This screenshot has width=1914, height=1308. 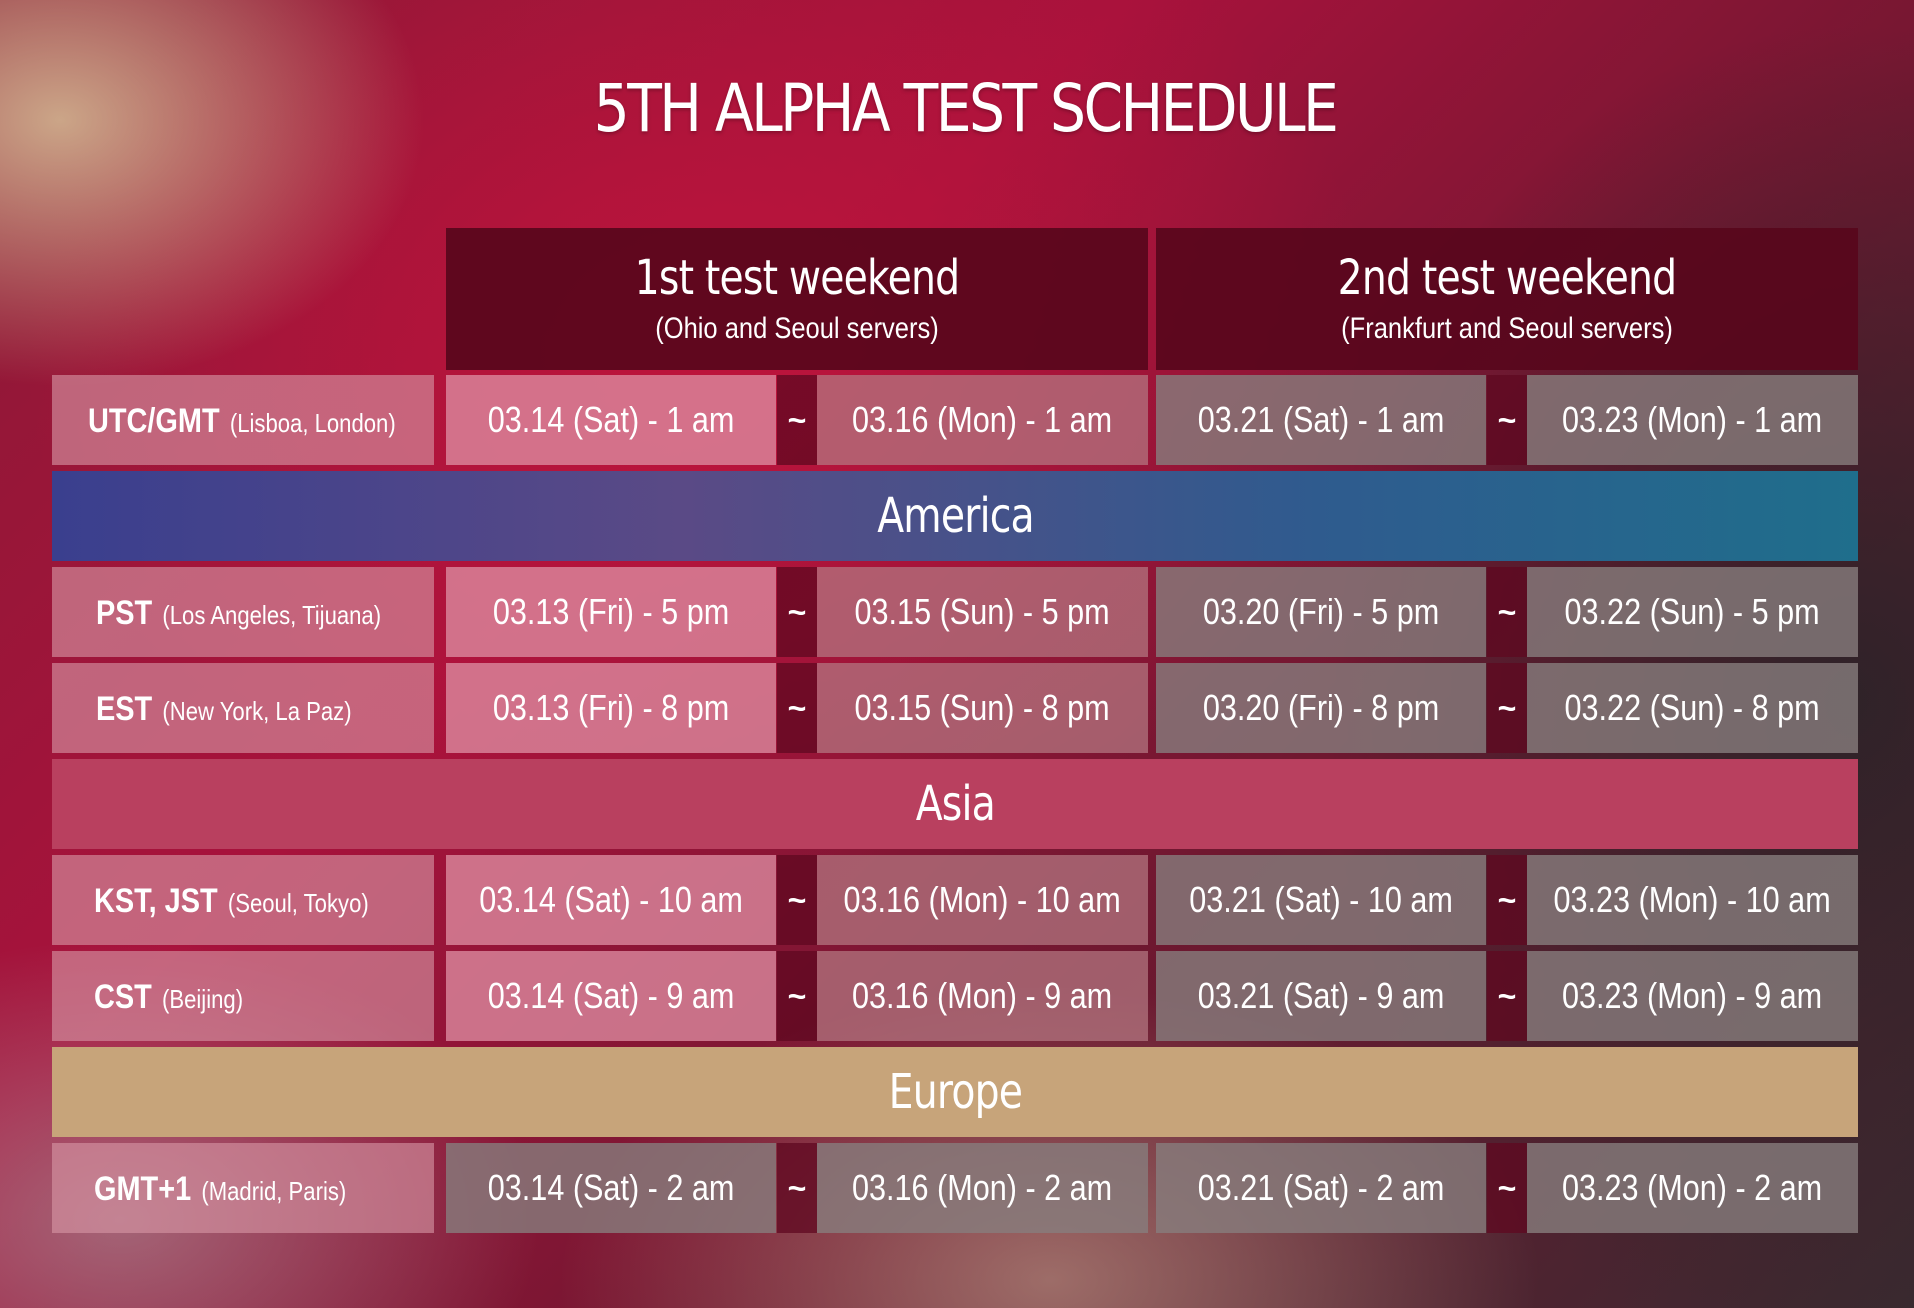 What do you see at coordinates (982, 612) in the screenshot?
I see `time-cell-w1-end: 03.15 (Sun) - 5 pm` at bounding box center [982, 612].